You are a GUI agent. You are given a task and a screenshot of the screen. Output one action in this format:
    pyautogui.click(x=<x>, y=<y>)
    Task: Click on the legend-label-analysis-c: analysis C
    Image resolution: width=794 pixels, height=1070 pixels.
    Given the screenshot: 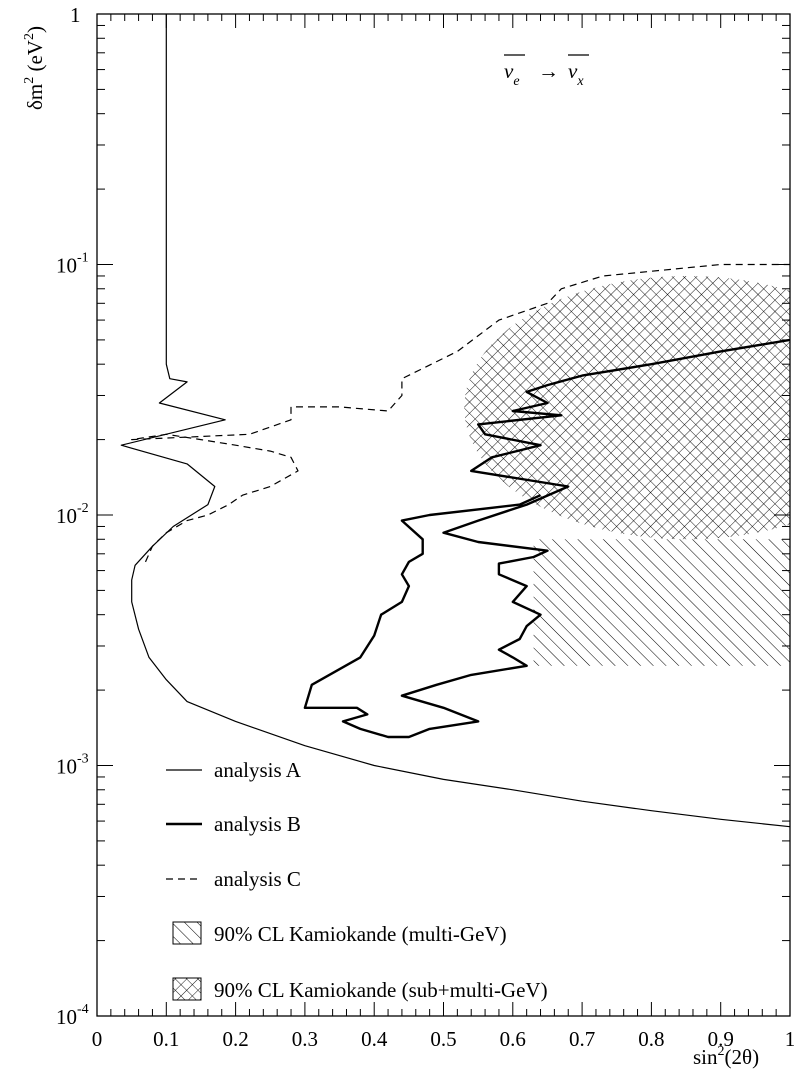 What is the action you would take?
    pyautogui.click(x=257, y=879)
    